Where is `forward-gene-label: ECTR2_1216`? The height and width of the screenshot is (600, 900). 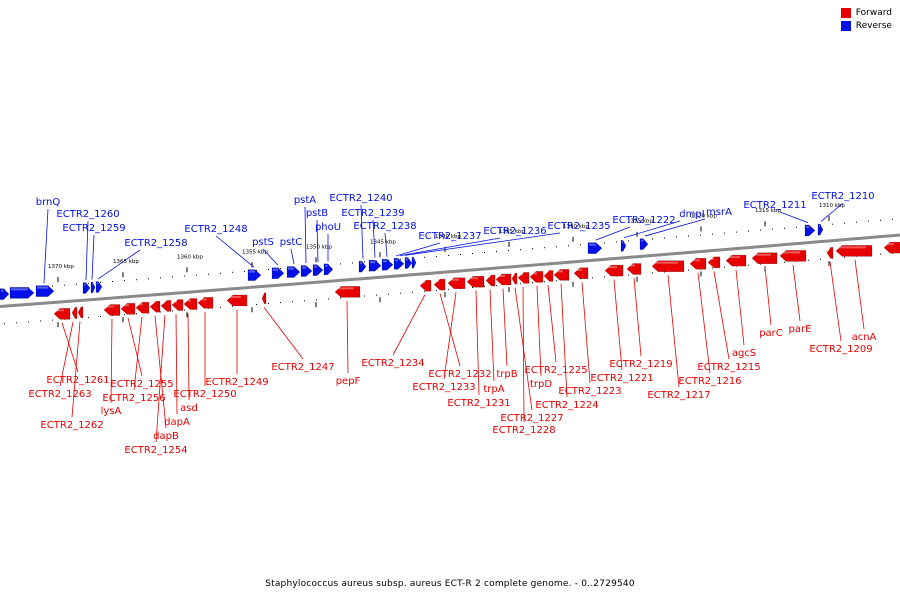
forward-gene-label: ECTR2_1216 is located at coordinates (709, 381).